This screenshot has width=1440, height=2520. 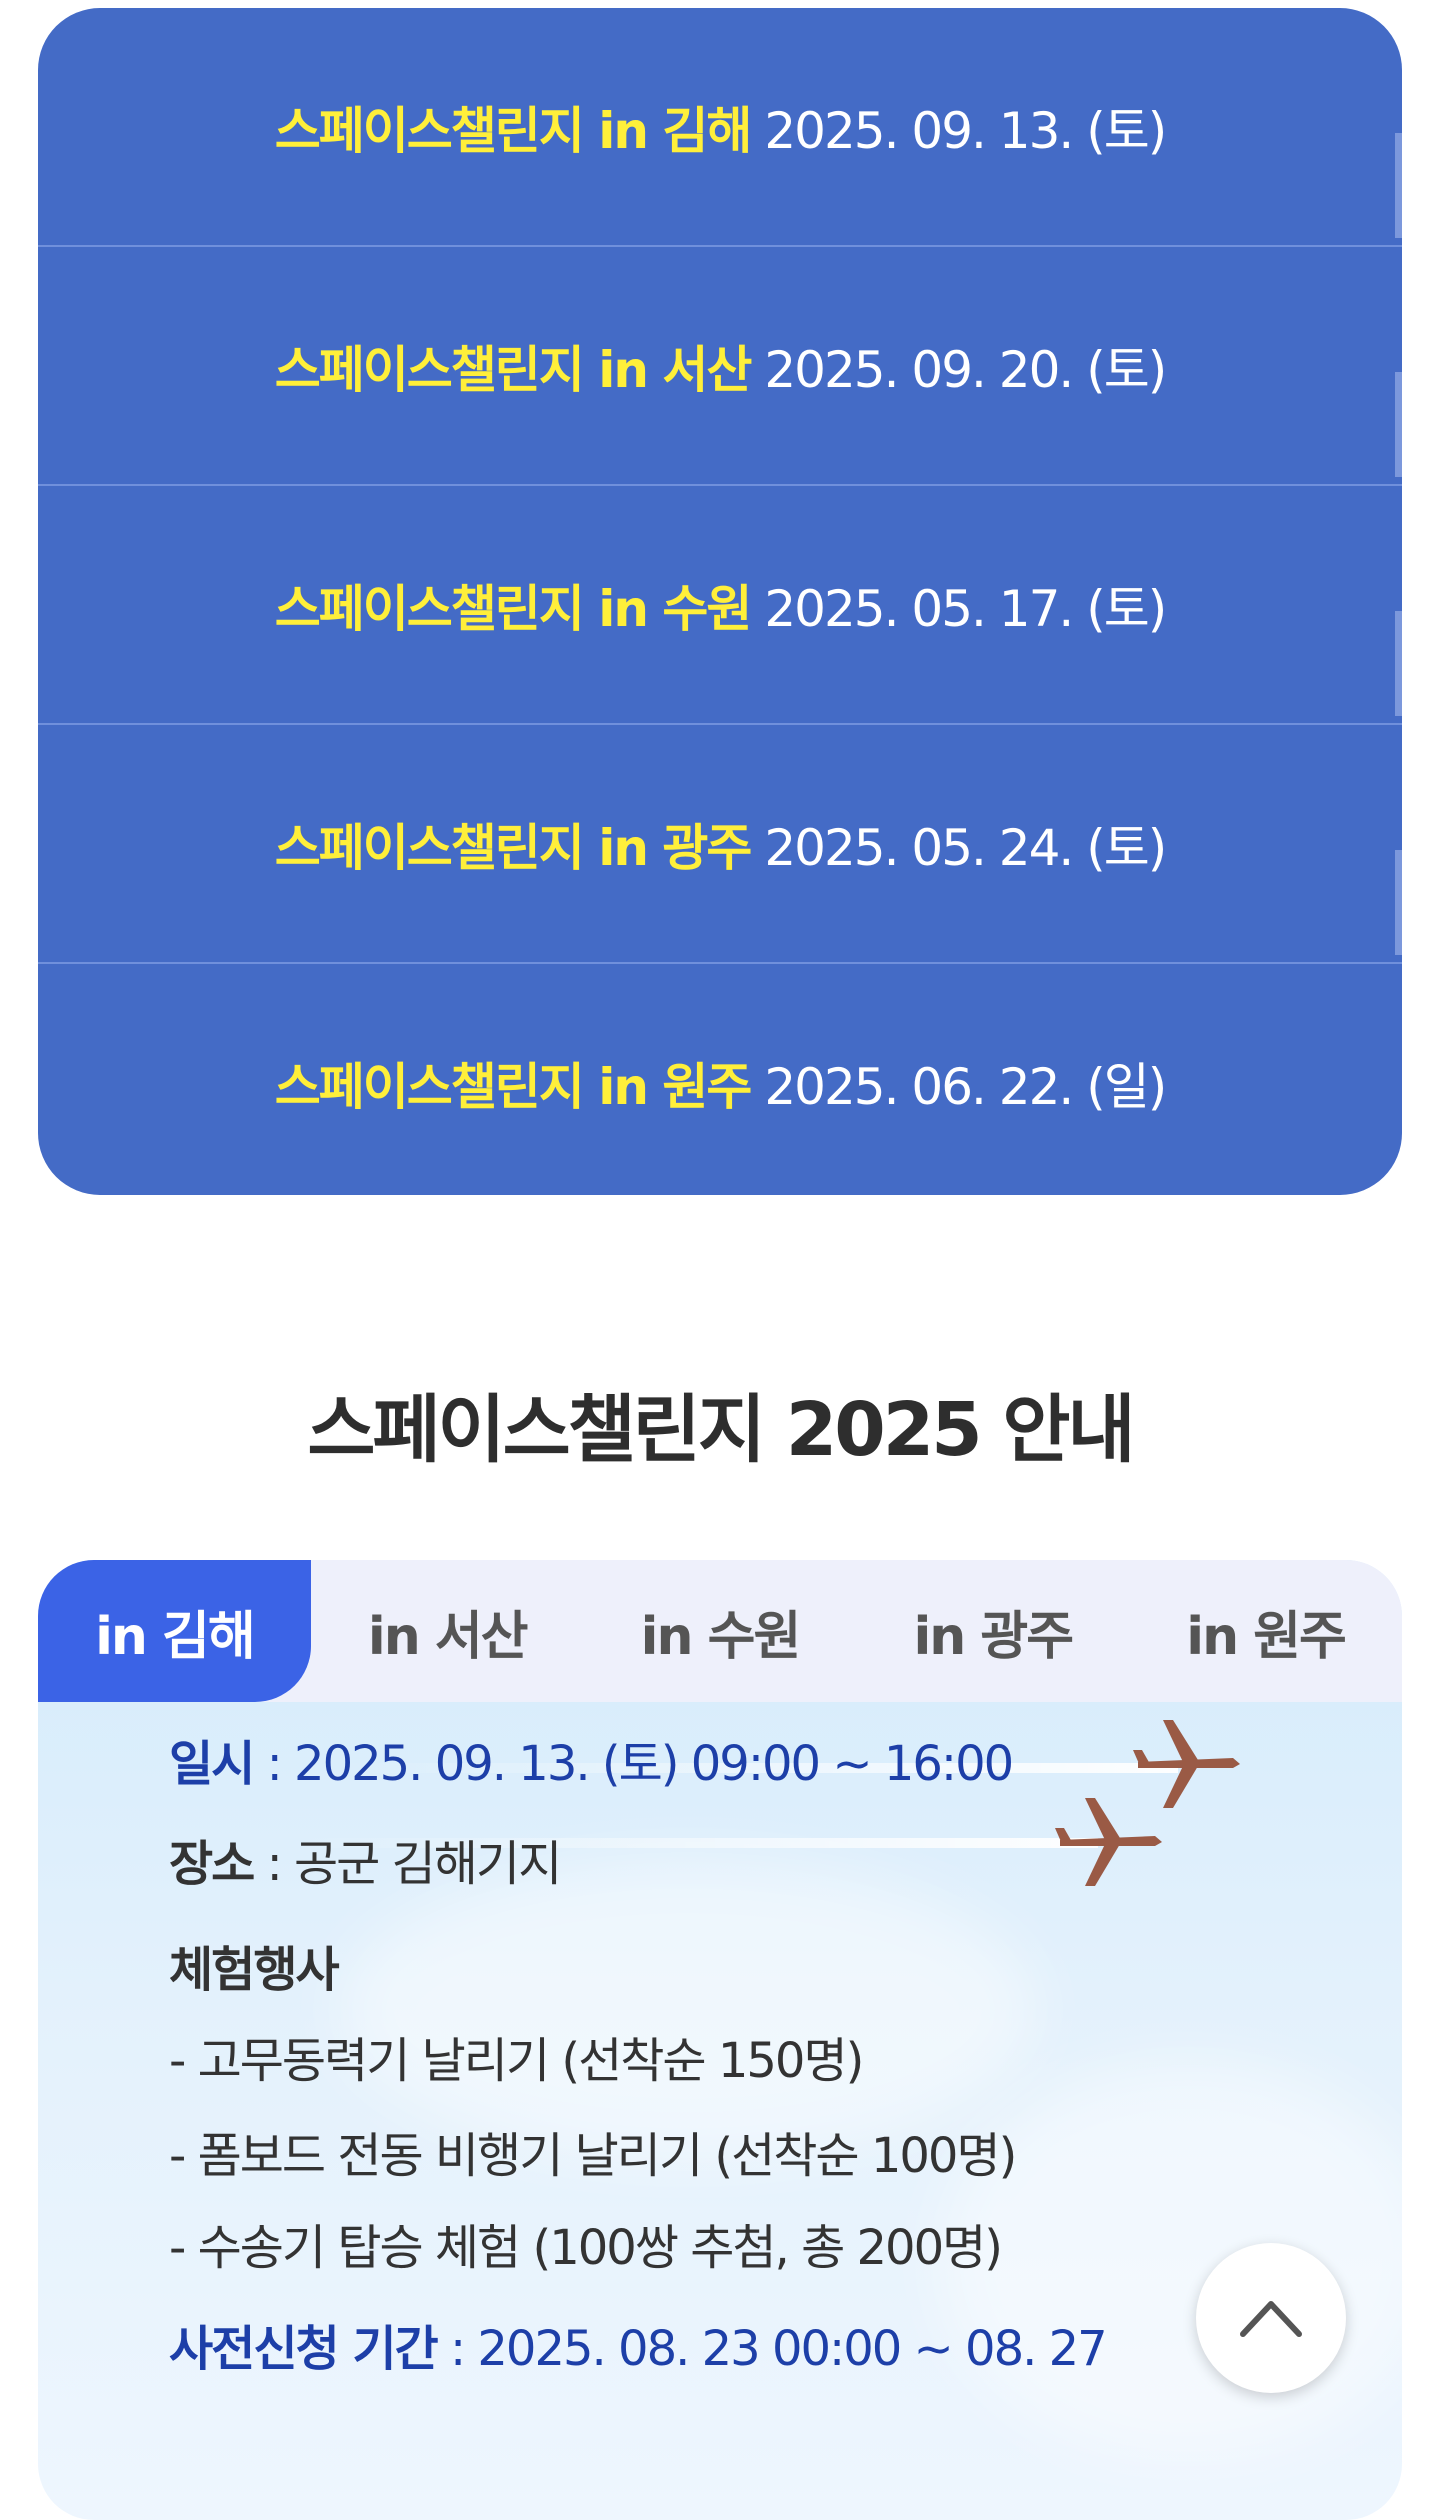 I want to click on schedule-title: 스페이스챌린지 in 김해, so click(x=513, y=130).